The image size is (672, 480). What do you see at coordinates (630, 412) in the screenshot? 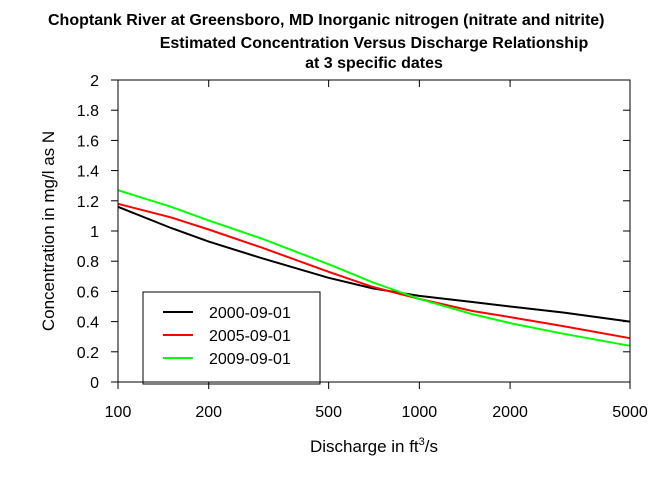
I see `x-tick-label-6: 5000` at bounding box center [630, 412].